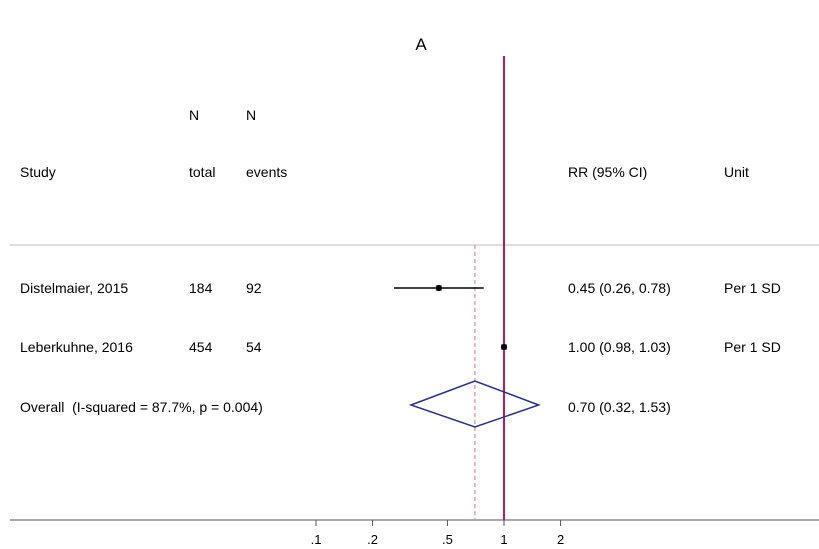  I want to click on header-n-events: events, so click(266, 172).